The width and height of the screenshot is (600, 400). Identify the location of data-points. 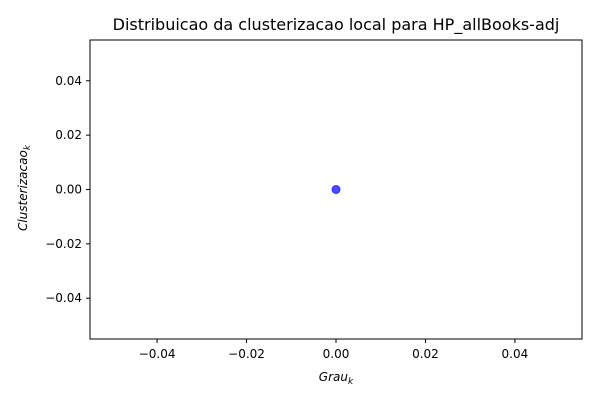
(336, 189).